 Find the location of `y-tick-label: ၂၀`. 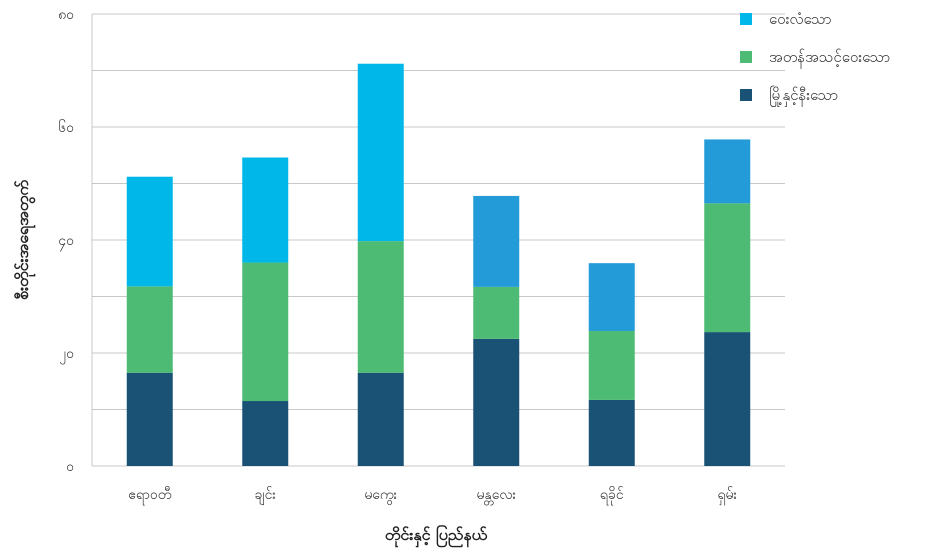

y-tick-label: ၂၀ is located at coordinates (66, 355).